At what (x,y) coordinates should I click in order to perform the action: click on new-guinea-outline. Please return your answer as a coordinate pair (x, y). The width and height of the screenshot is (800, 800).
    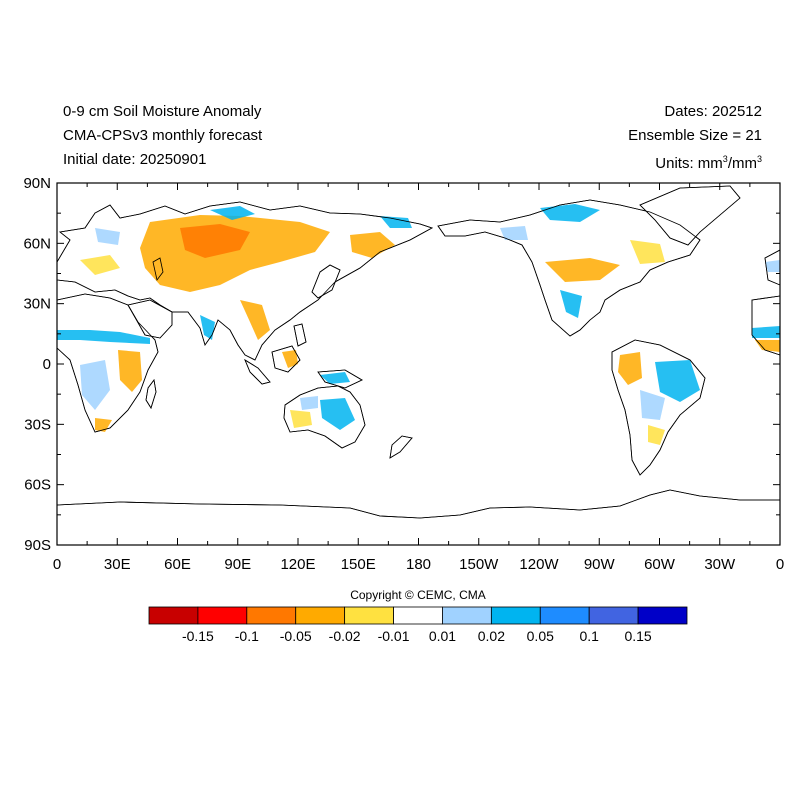
    Looking at the image, I should click on (340, 379).